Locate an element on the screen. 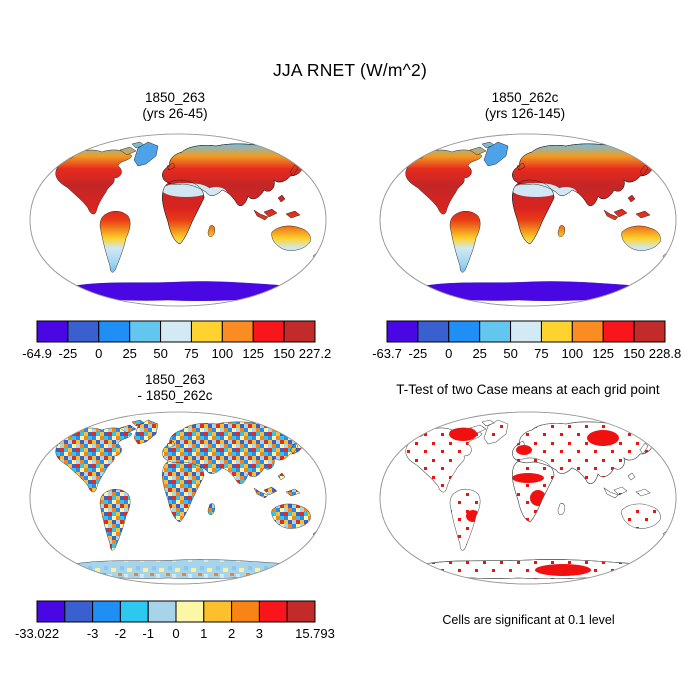 Image resolution: width=700 pixels, height=700 pixels. colorbar-case1: -64.9 -25 0 25 50 75 100 125 150 227.2 is located at coordinates (176, 342).